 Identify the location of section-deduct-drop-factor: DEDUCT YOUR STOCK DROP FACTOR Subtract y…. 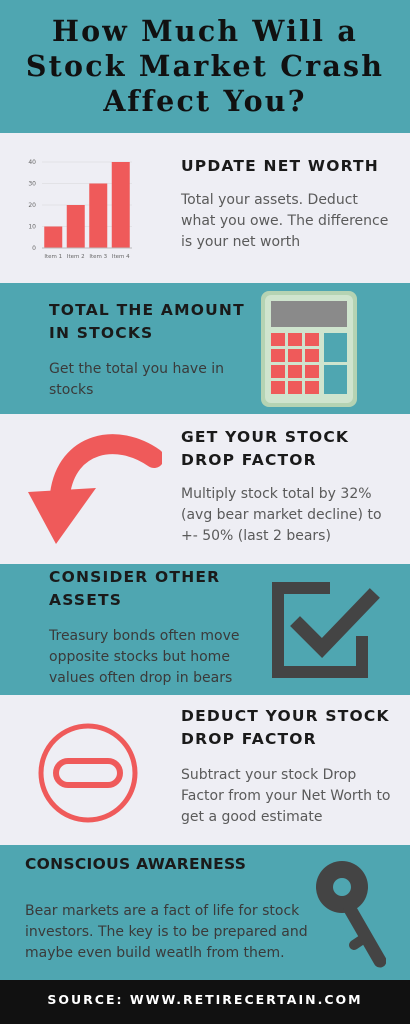
(205, 770).